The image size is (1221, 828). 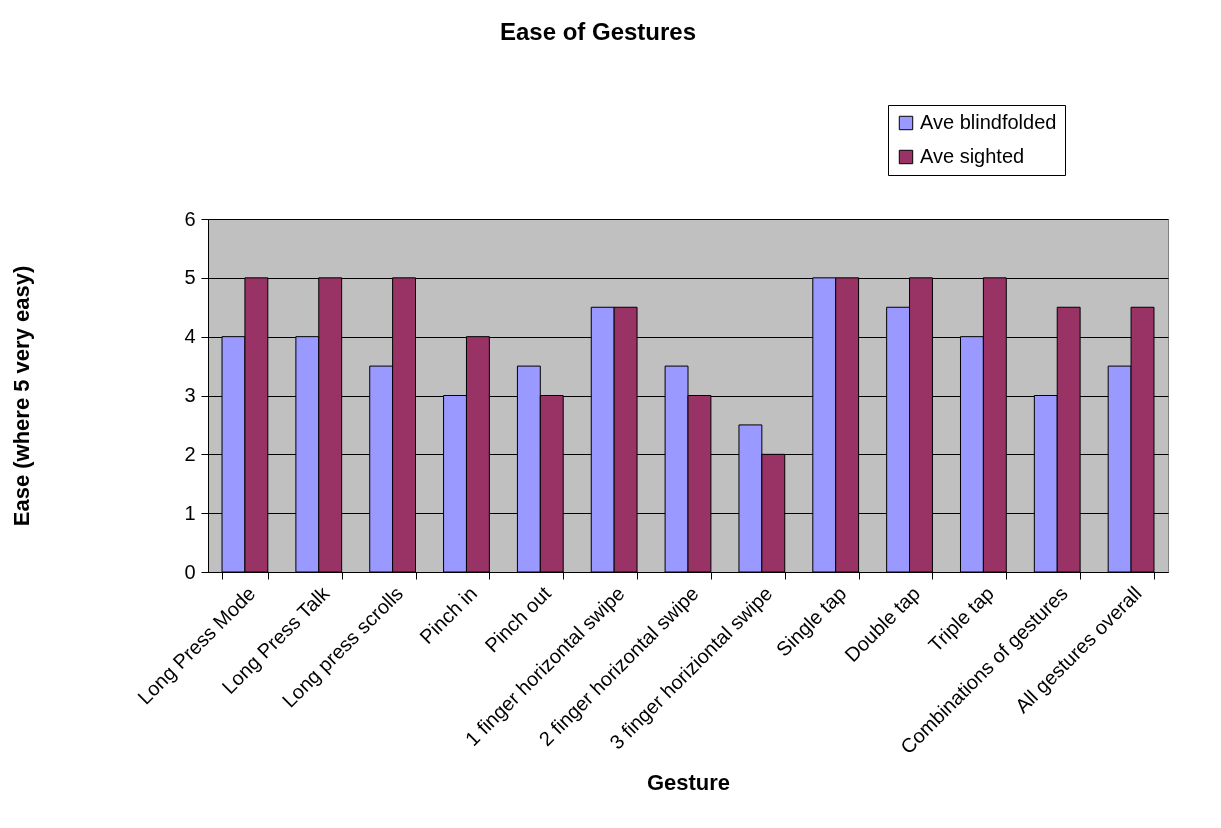 I want to click on y-tick-label: 6, so click(x=190, y=218).